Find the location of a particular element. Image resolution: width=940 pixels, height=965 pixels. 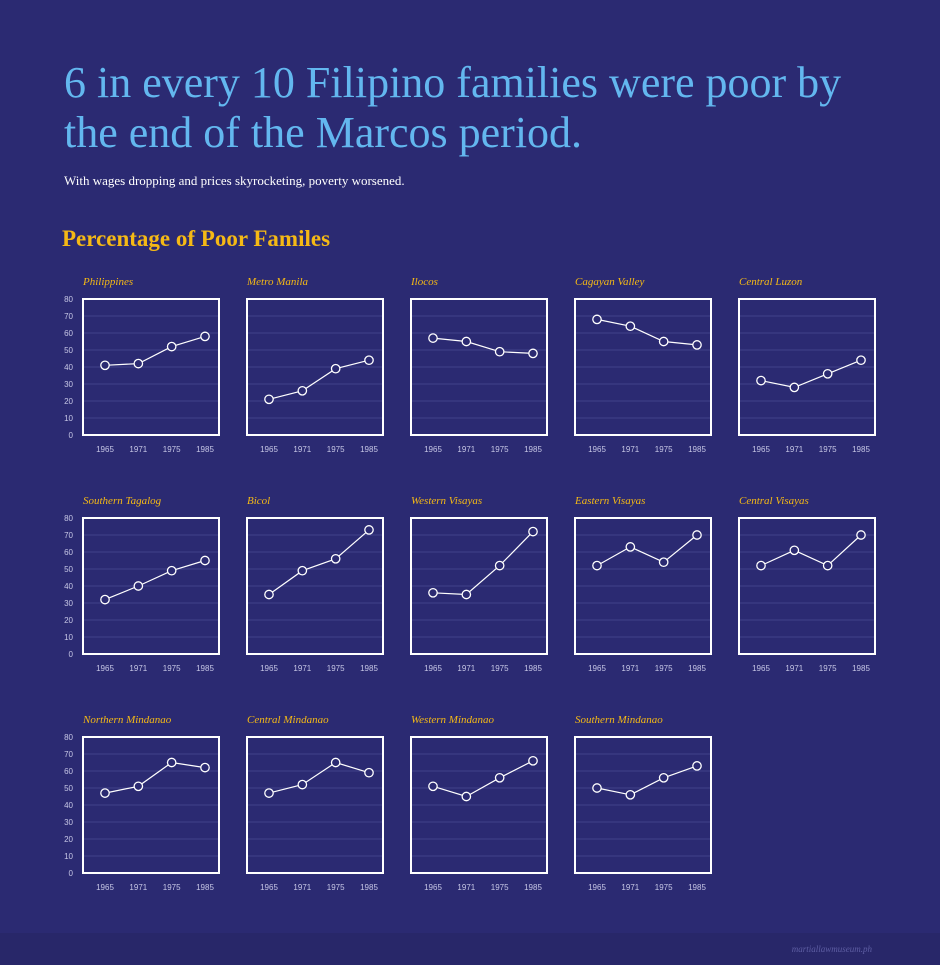

series-line-cagayan-valley is located at coordinates (647, 332).